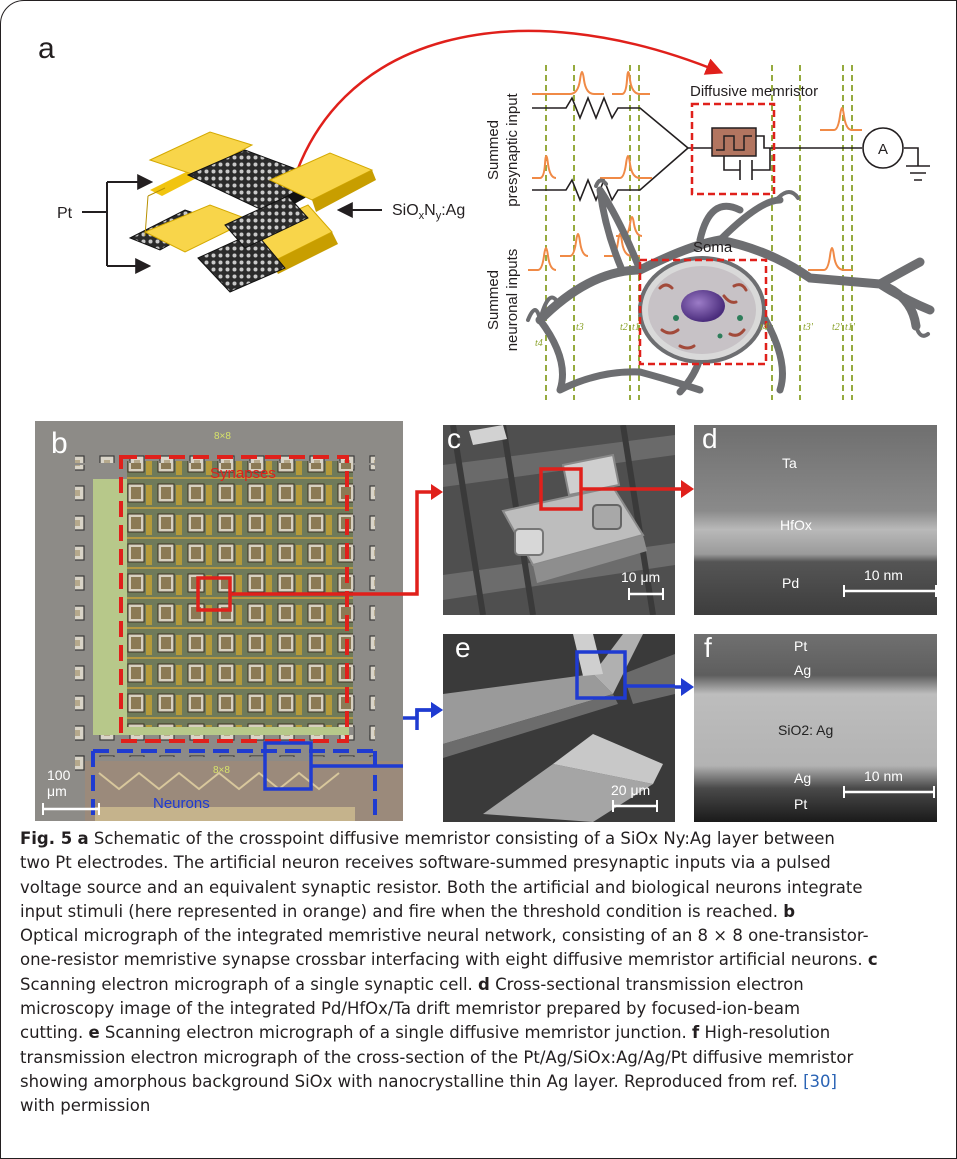  I want to click on red-arrow-icon, so click(505, 115).